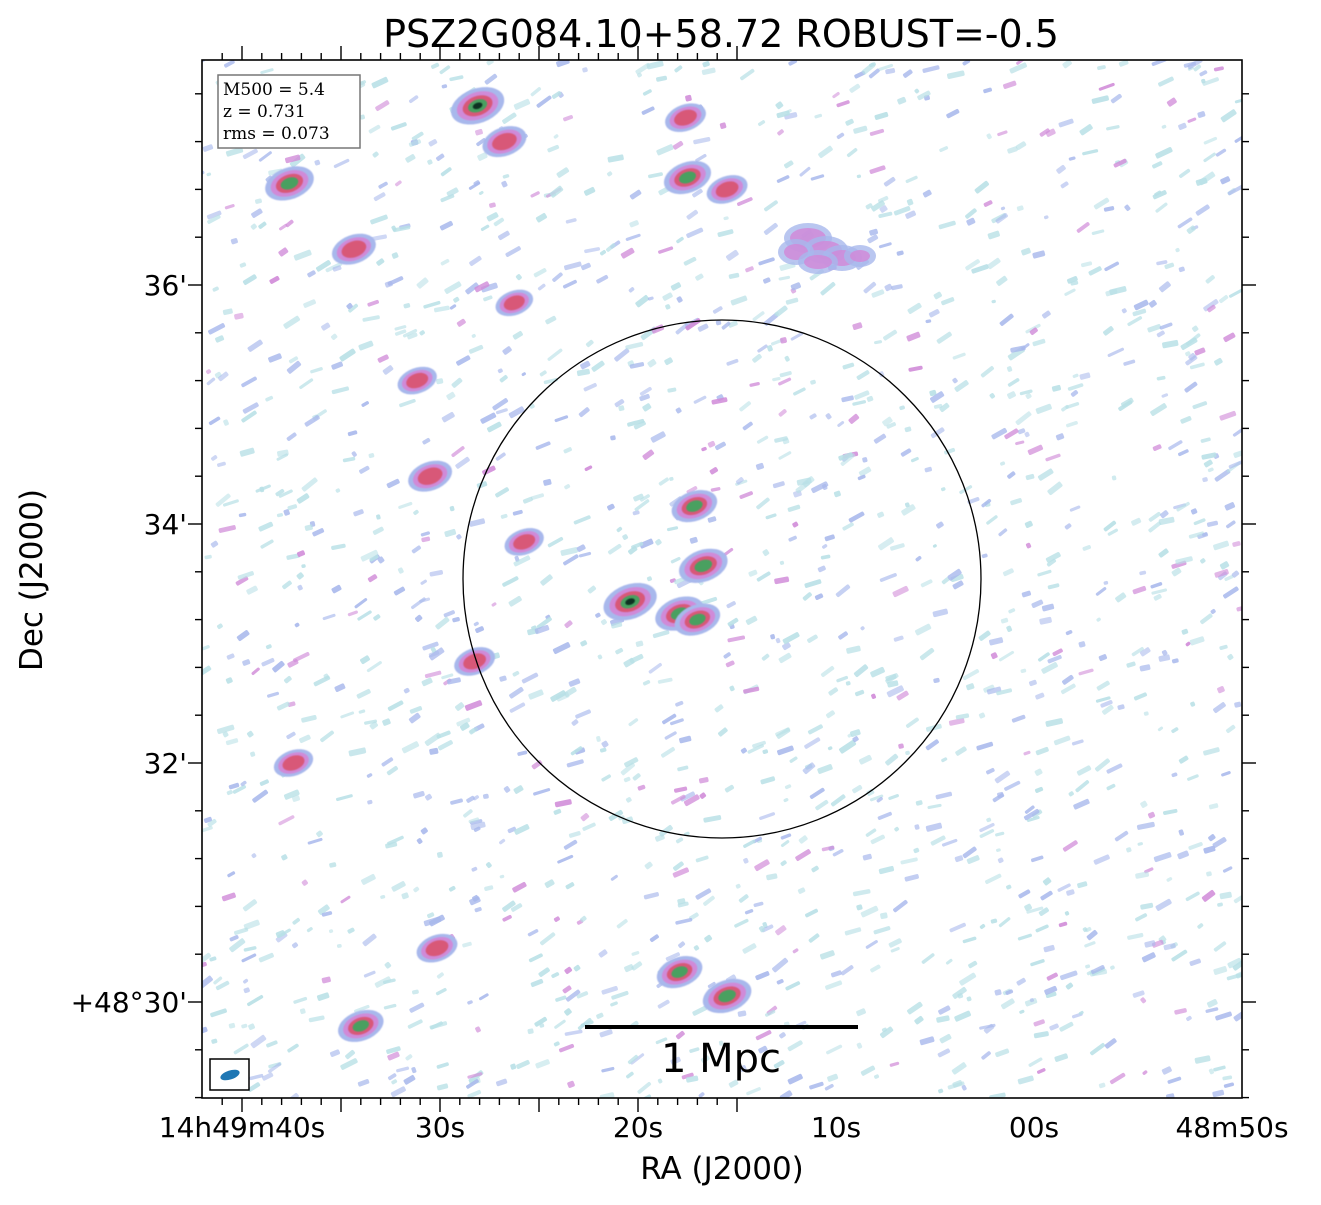  What do you see at coordinates (474, 661) in the screenshot?
I see `source-contour` at bounding box center [474, 661].